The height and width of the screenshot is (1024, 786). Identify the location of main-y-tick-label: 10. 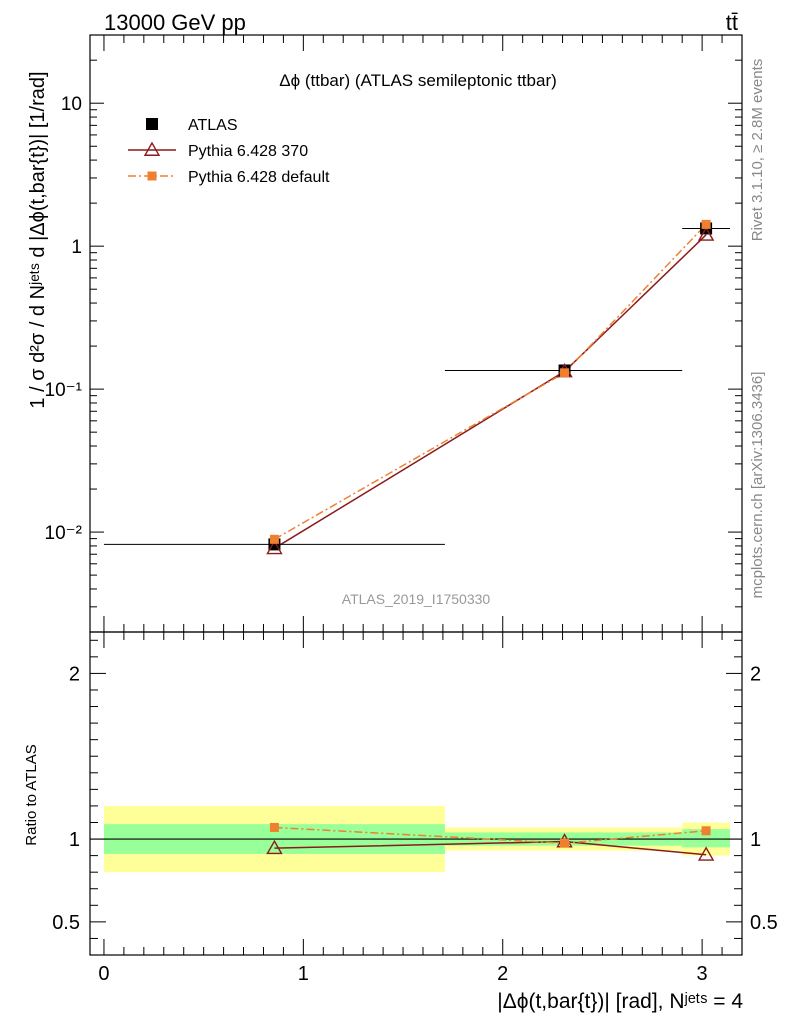
(71, 104).